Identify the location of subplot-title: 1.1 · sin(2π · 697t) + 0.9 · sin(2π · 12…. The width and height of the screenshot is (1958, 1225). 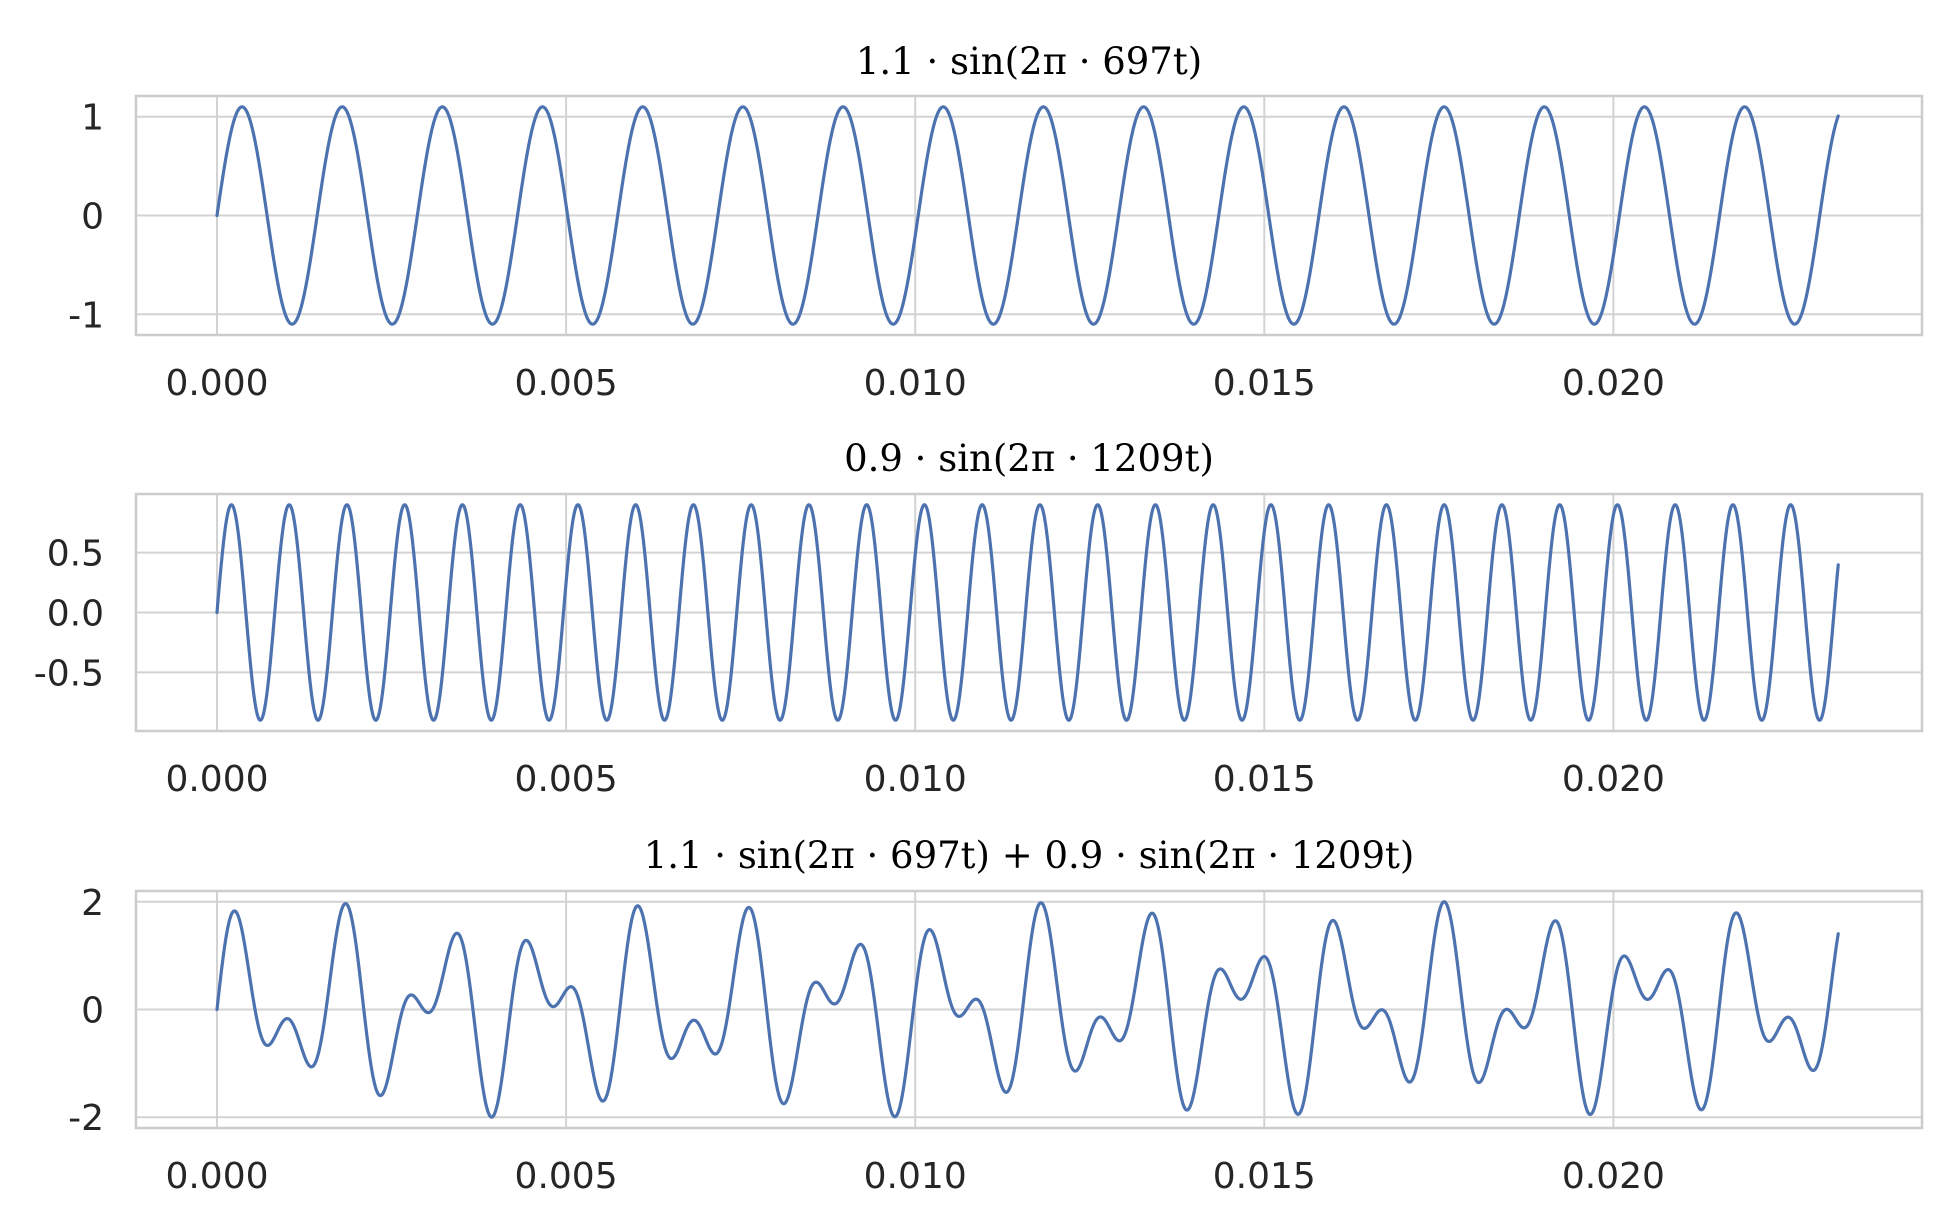
(1029, 855).